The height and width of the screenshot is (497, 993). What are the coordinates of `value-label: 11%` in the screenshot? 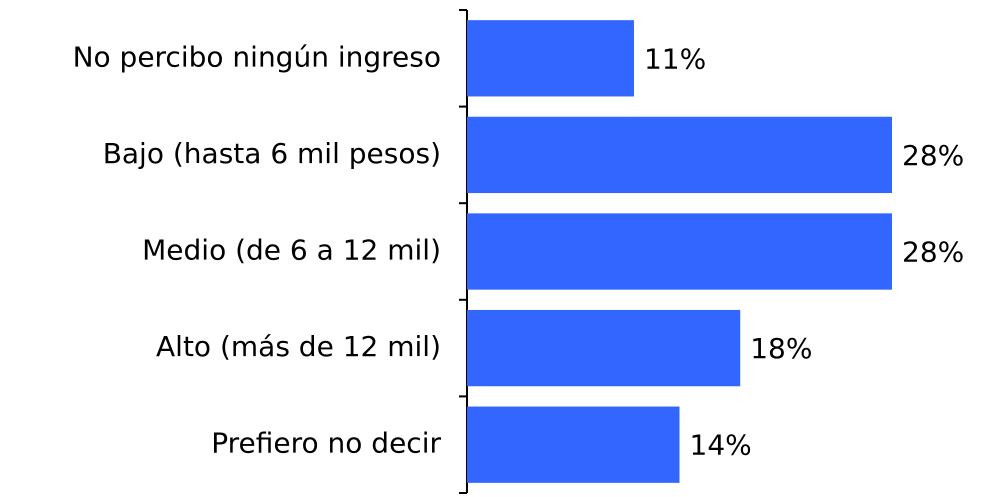 It's located at (675, 58).